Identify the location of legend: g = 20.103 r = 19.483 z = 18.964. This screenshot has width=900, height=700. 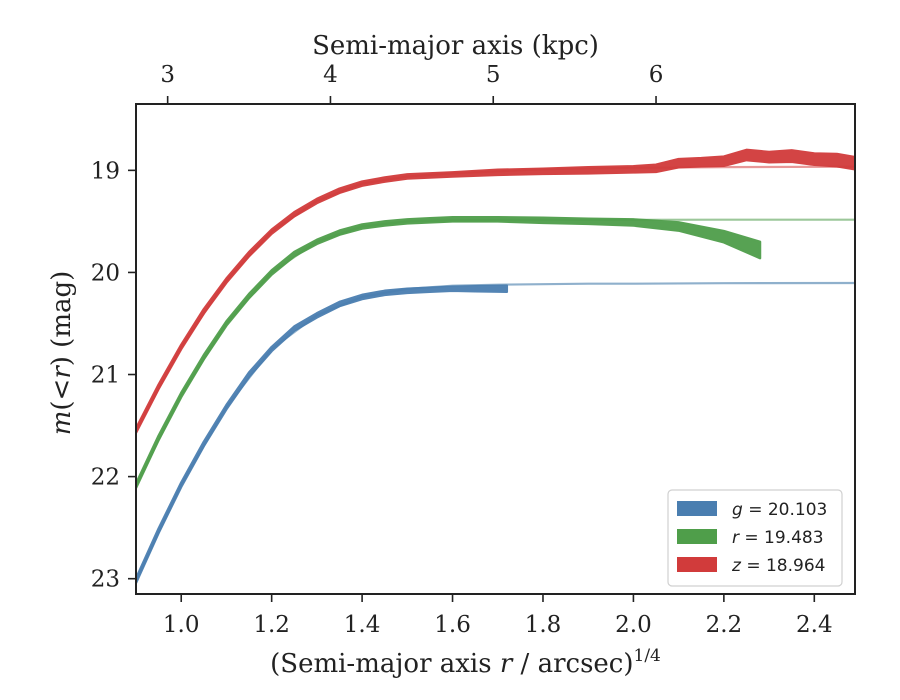
(755, 538).